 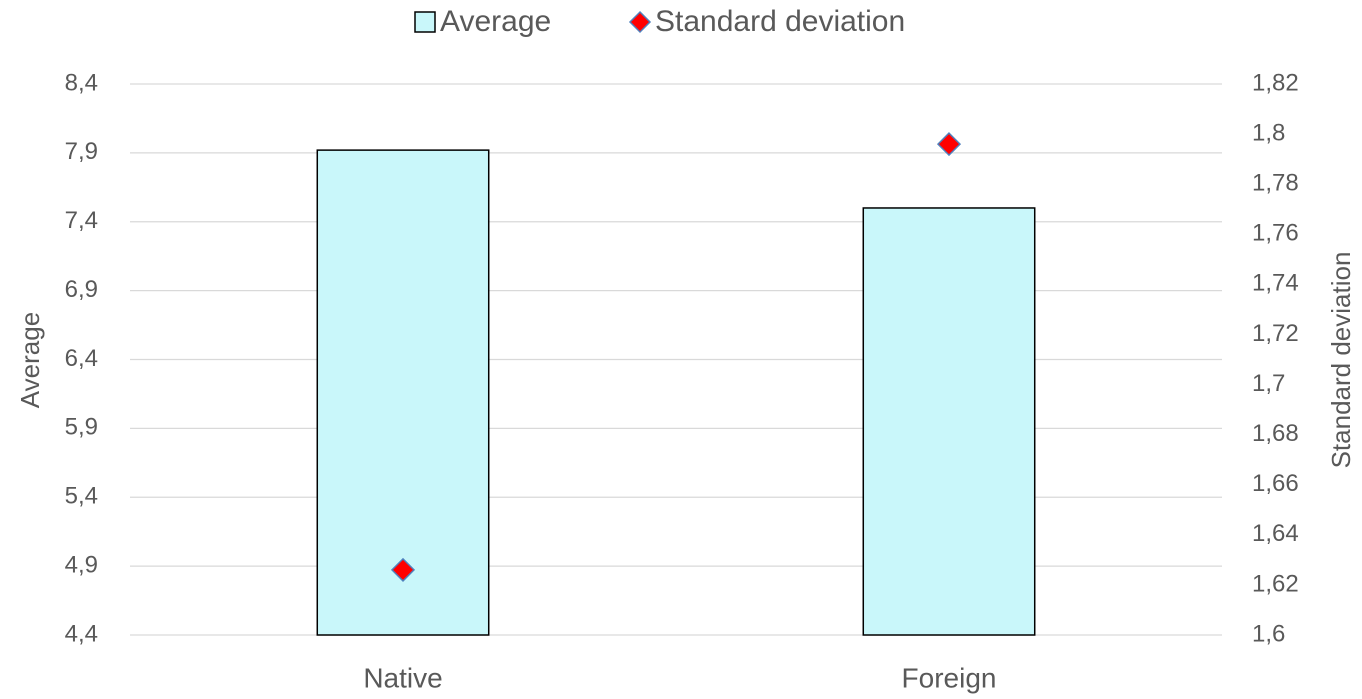 I want to click on y-tick-label: 7,9, so click(x=81, y=151).